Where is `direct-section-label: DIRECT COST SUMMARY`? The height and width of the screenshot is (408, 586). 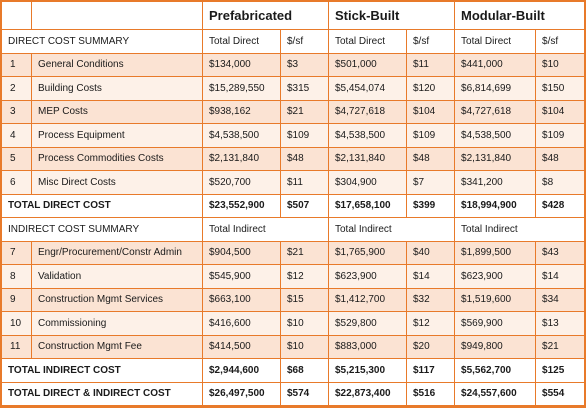
direct-section-label: DIRECT COST SUMMARY is located at coordinates (102, 42).